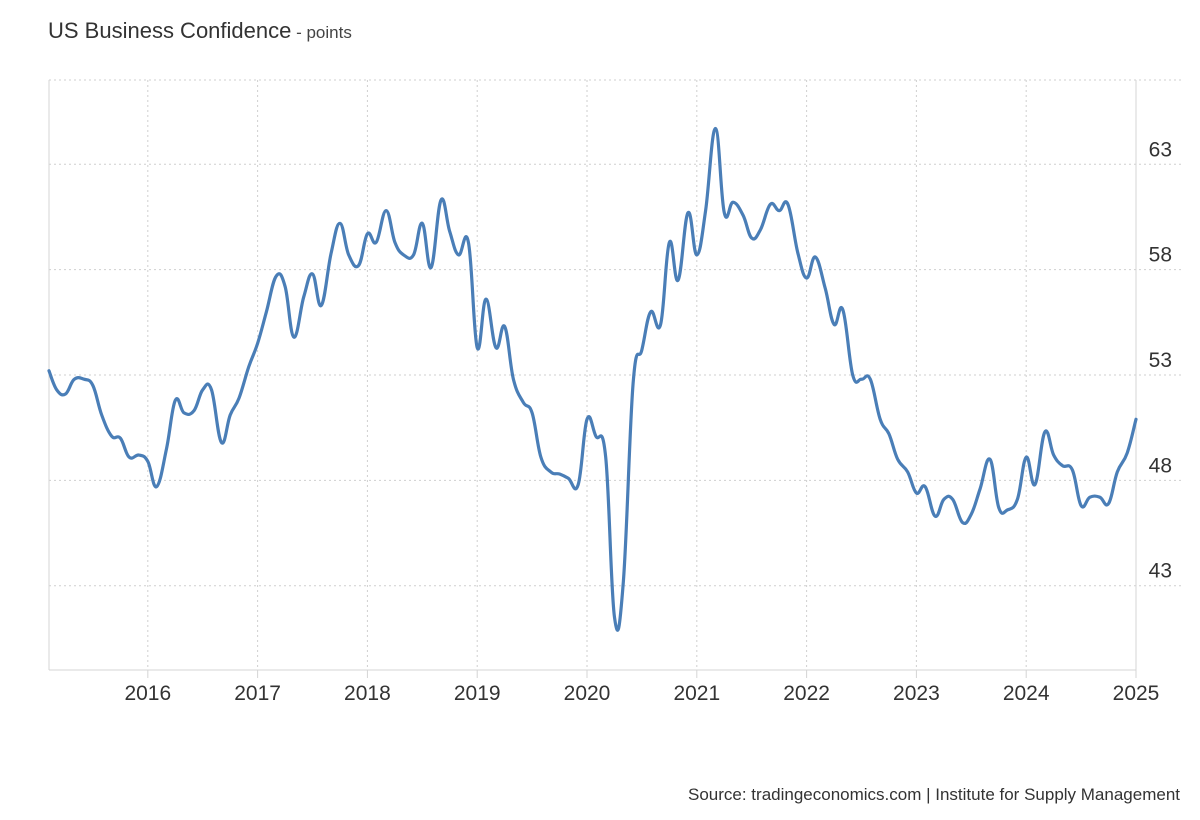 The width and height of the screenshot is (1200, 820). Describe the element at coordinates (1160, 149) in the screenshot. I see `y-tick-label-63: 63` at that location.